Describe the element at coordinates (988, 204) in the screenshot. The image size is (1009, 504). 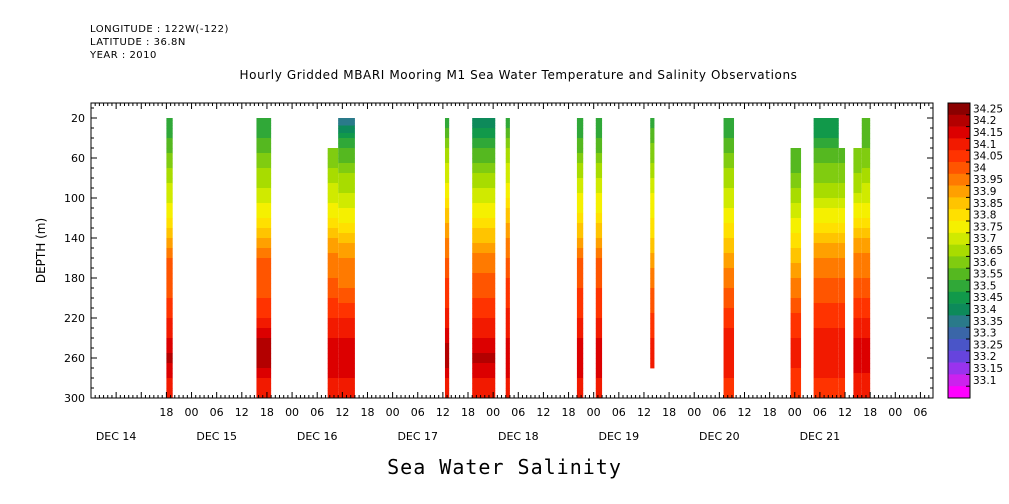
I see `legend-label: 33.85` at that location.